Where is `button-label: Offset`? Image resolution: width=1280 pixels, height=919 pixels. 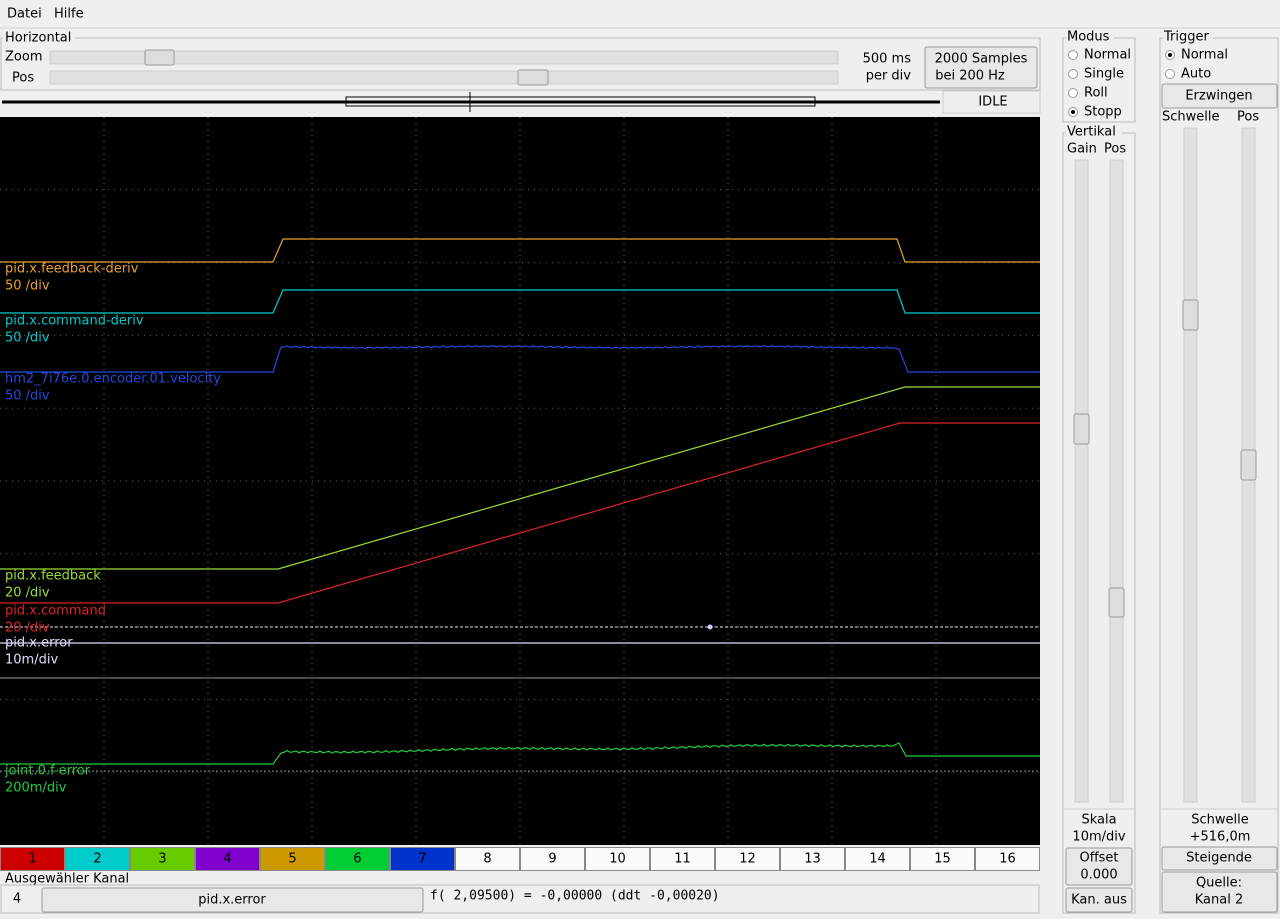 button-label: Offset is located at coordinates (1098, 858).